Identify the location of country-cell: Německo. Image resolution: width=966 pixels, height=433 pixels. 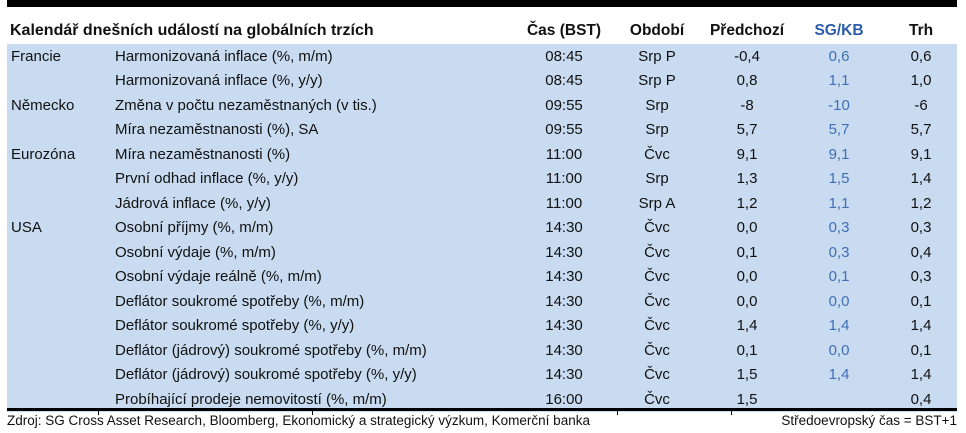
(61, 105).